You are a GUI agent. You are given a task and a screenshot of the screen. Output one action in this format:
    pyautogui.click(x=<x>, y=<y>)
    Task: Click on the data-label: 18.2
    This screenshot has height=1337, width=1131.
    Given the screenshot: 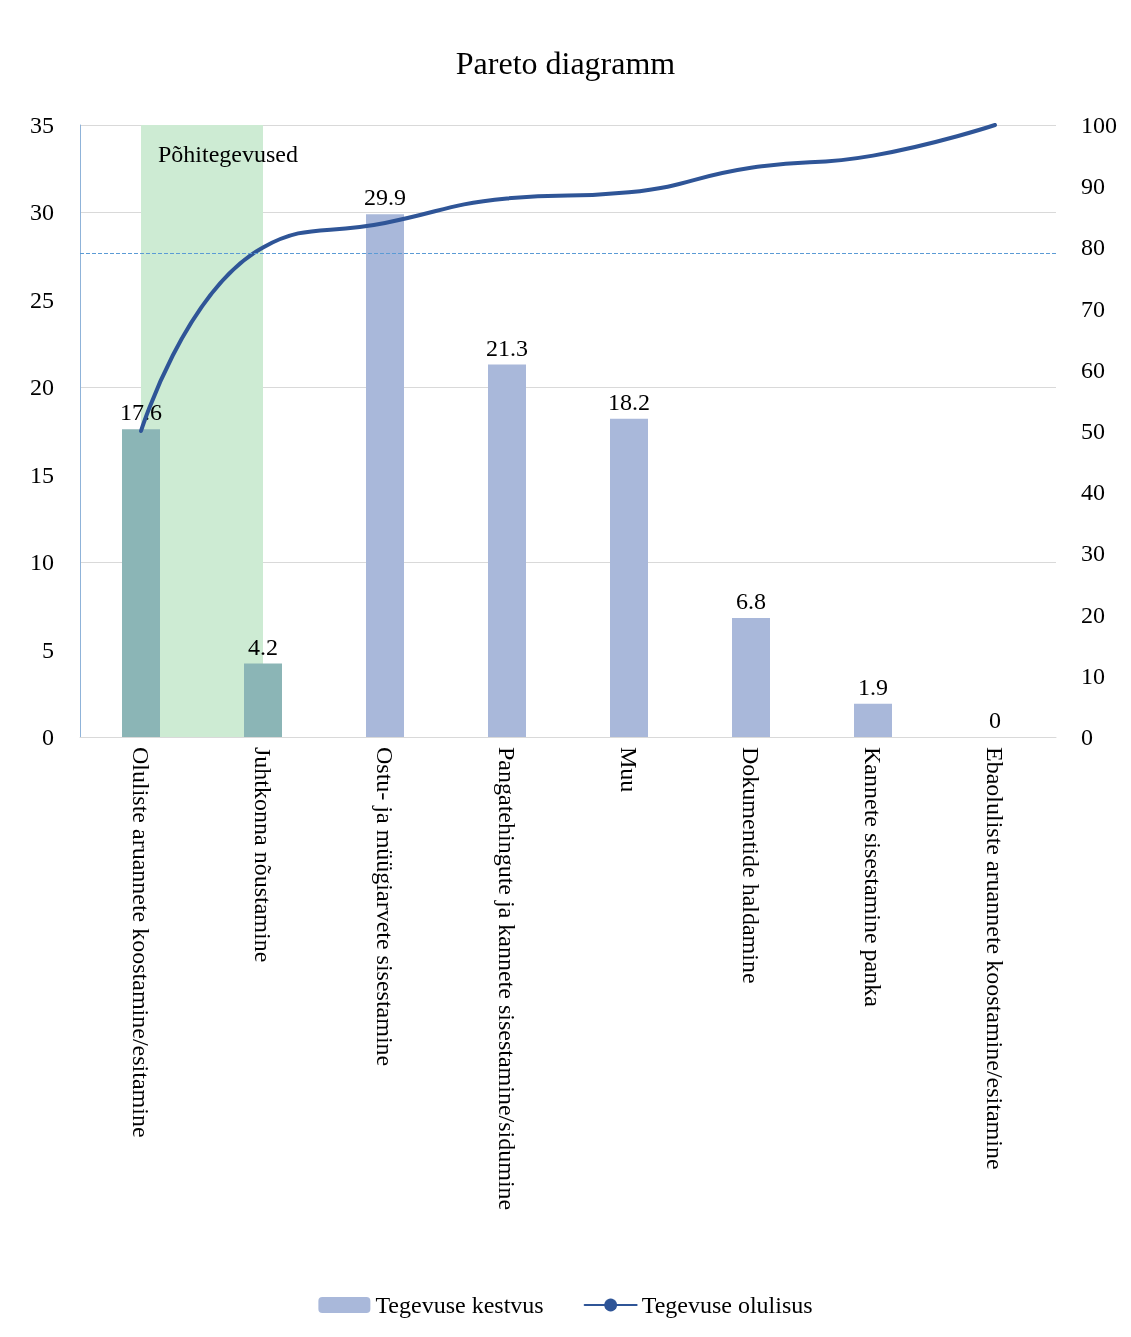 What is the action you would take?
    pyautogui.click(x=629, y=401)
    